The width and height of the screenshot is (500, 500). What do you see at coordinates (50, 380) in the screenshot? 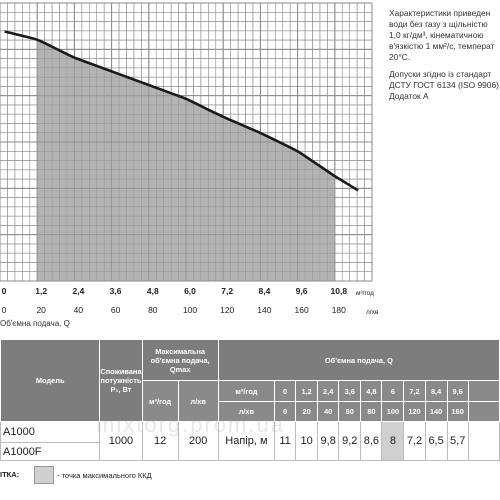
I see `model-header: Модель` at bounding box center [50, 380].